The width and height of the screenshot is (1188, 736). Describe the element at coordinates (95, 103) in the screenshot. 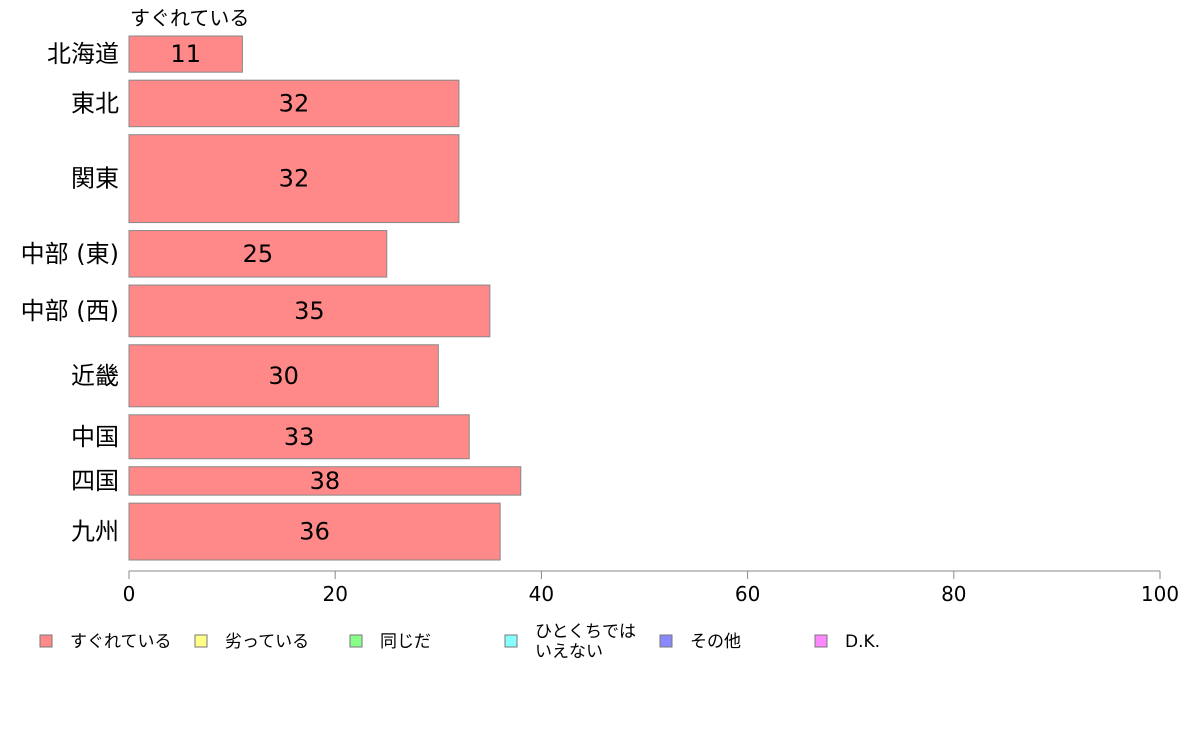

I see `category-label: 東北` at that location.